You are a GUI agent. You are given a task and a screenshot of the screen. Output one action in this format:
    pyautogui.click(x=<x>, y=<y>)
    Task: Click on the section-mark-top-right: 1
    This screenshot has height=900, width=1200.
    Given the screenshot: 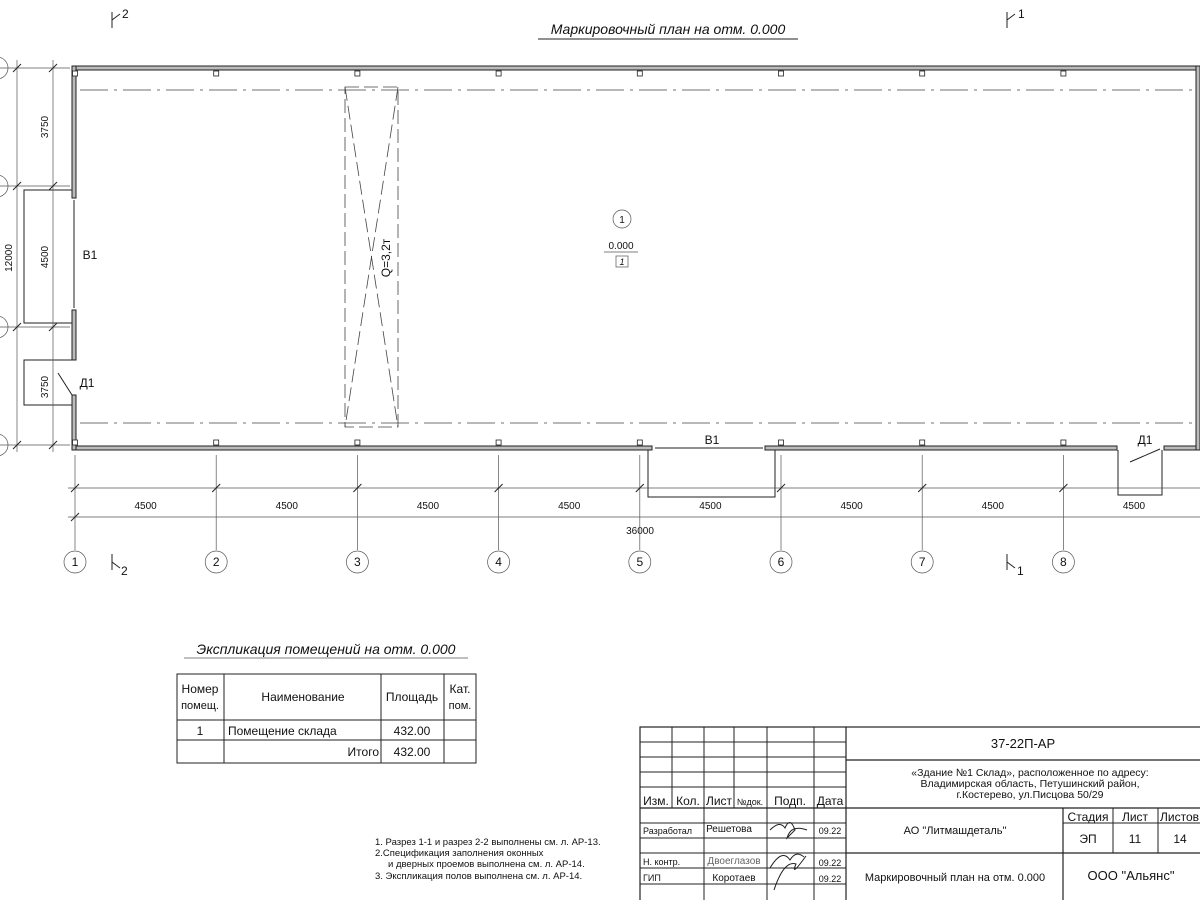 What is the action you would take?
    pyautogui.click(x=1015, y=17)
    